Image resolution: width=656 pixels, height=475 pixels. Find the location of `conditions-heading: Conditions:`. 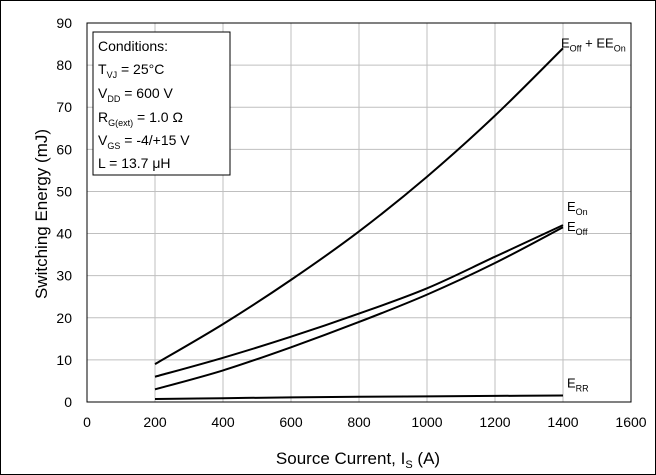

conditions-heading: Conditions: is located at coordinates (133, 46).